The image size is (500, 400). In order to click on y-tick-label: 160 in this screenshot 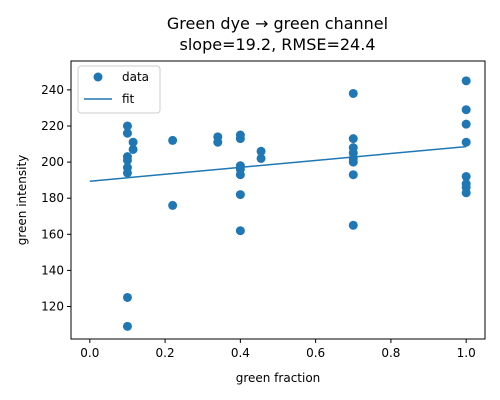, I will do `click(52, 234)`.